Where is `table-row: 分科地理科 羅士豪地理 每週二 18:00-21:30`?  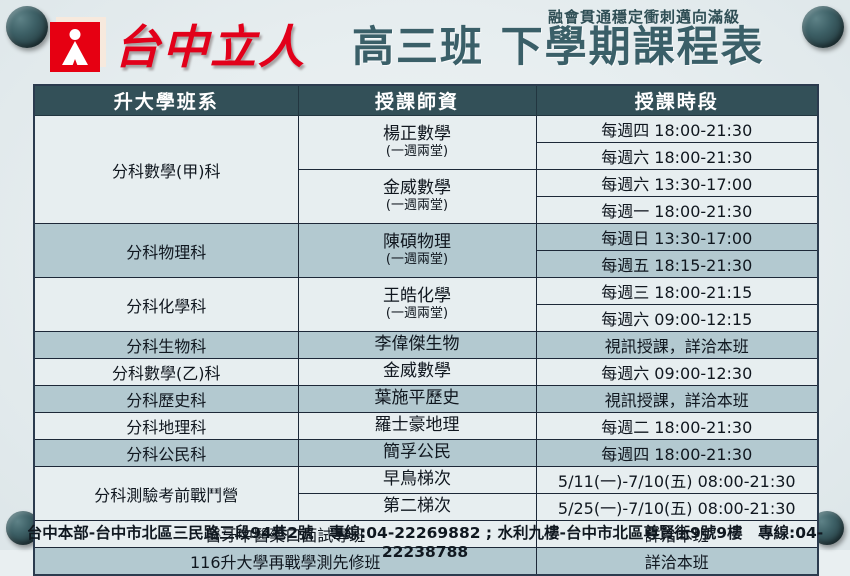
table-row: 分科地理科 羅士豪地理 每週二 18:00-21:30 is located at coordinates (426, 426).